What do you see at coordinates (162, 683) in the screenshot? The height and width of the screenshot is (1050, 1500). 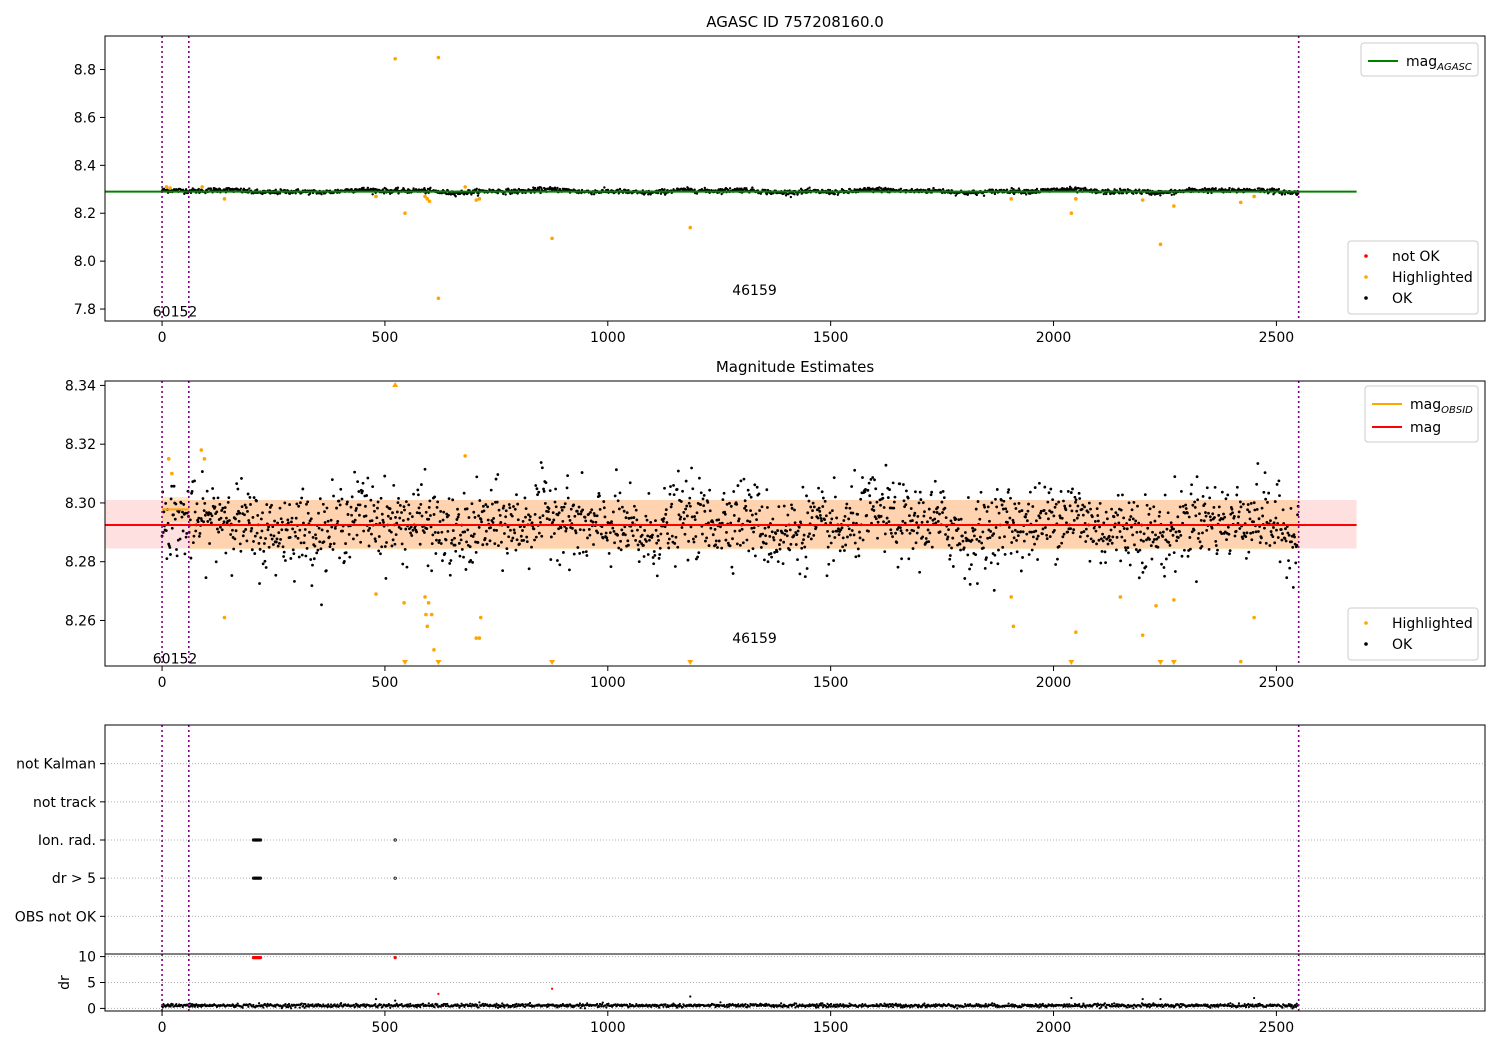 I see `mag-x-tick-label: 0` at bounding box center [162, 683].